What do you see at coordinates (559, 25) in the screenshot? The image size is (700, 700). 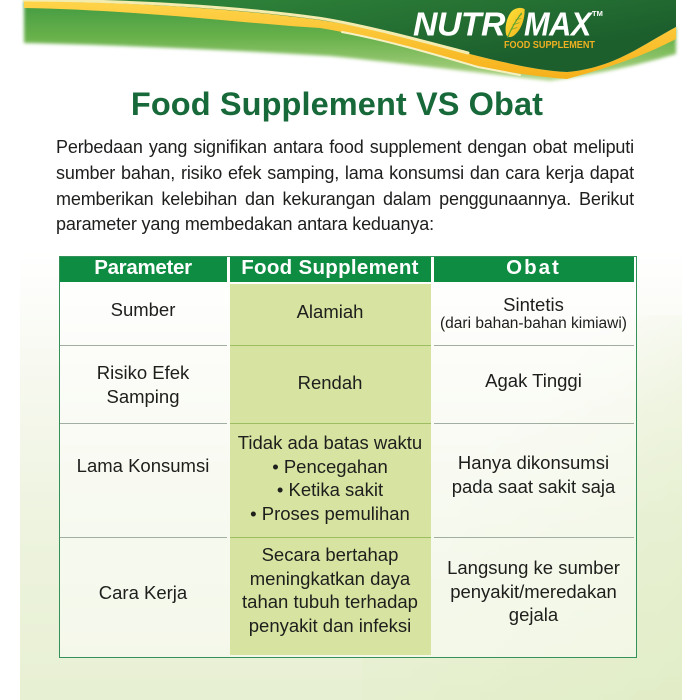 I see `svg-text: MAX` at bounding box center [559, 25].